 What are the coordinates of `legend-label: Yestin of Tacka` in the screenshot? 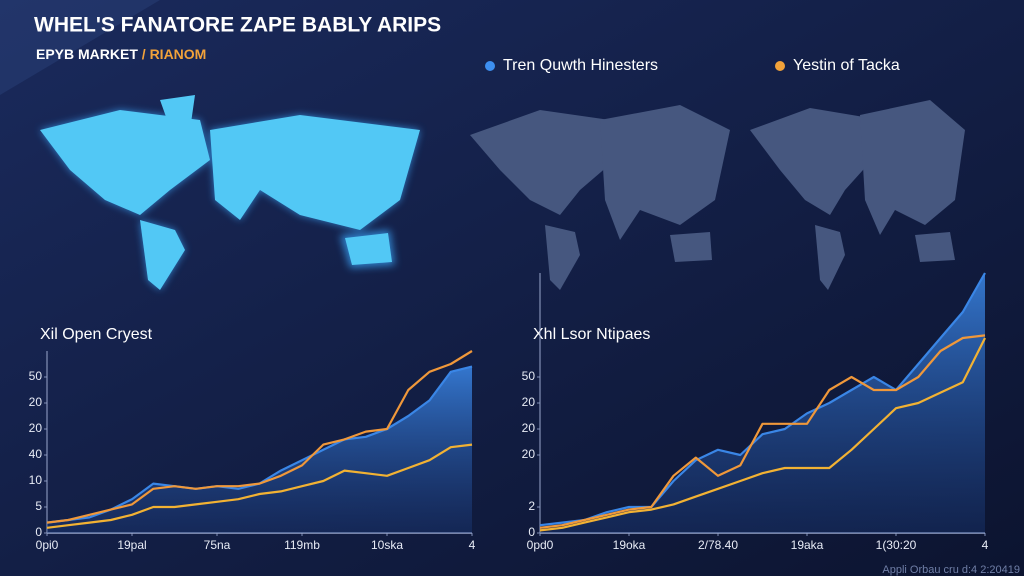 It's located at (846, 65).